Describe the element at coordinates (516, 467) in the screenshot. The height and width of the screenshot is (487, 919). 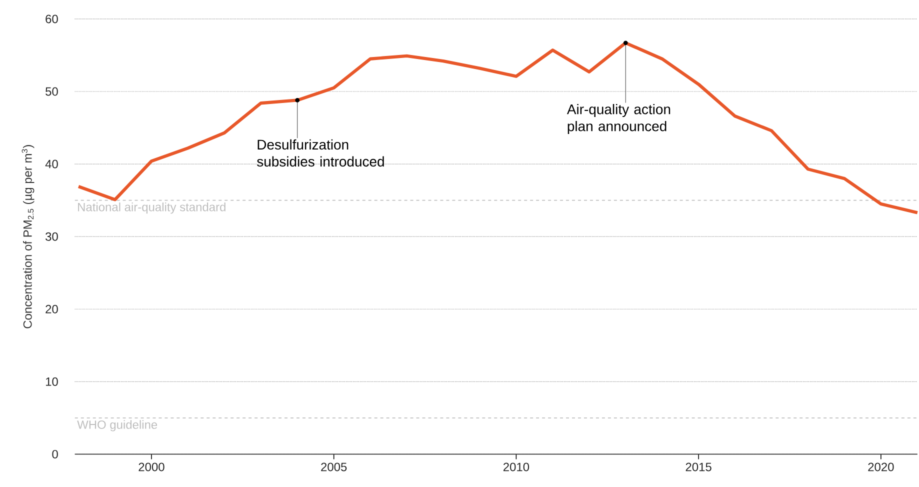
I see `x-tick-label: 2010` at that location.